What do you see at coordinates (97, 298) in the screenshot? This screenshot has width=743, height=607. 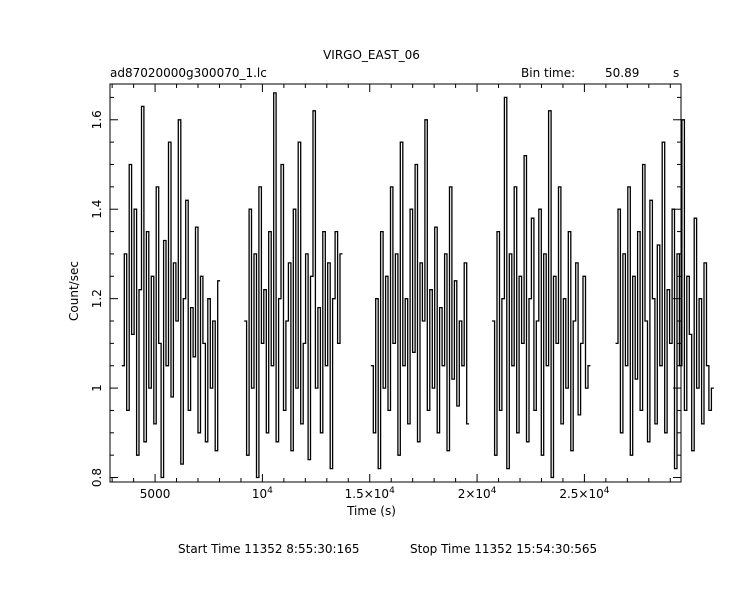 I see `y-tick-label: 1.2` at bounding box center [97, 298].